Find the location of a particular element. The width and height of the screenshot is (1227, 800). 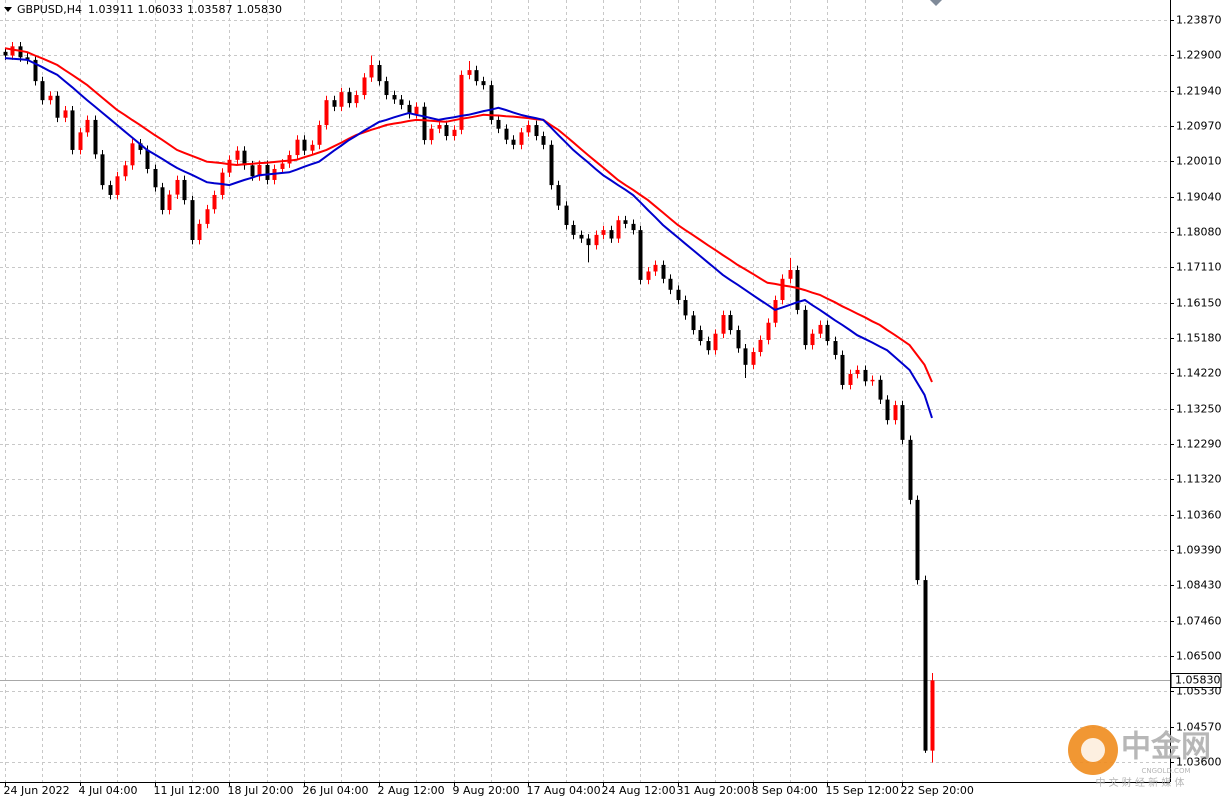

x-tick-label: 18 Jul 20:00 is located at coordinates (261, 790).